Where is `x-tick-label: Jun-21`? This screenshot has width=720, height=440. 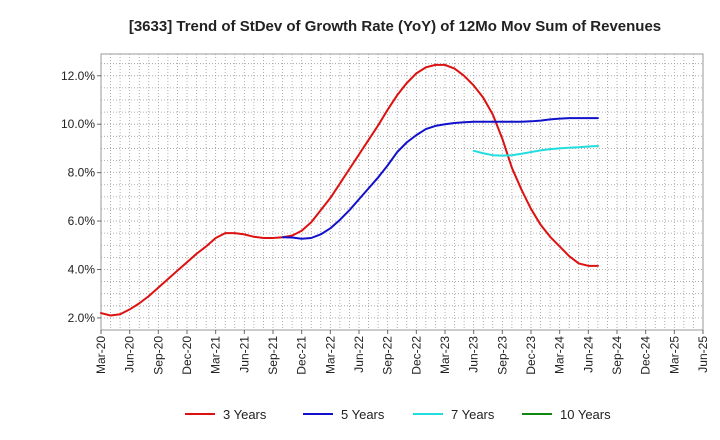 x-tick-label: Jun-21 is located at coordinates (244, 354).